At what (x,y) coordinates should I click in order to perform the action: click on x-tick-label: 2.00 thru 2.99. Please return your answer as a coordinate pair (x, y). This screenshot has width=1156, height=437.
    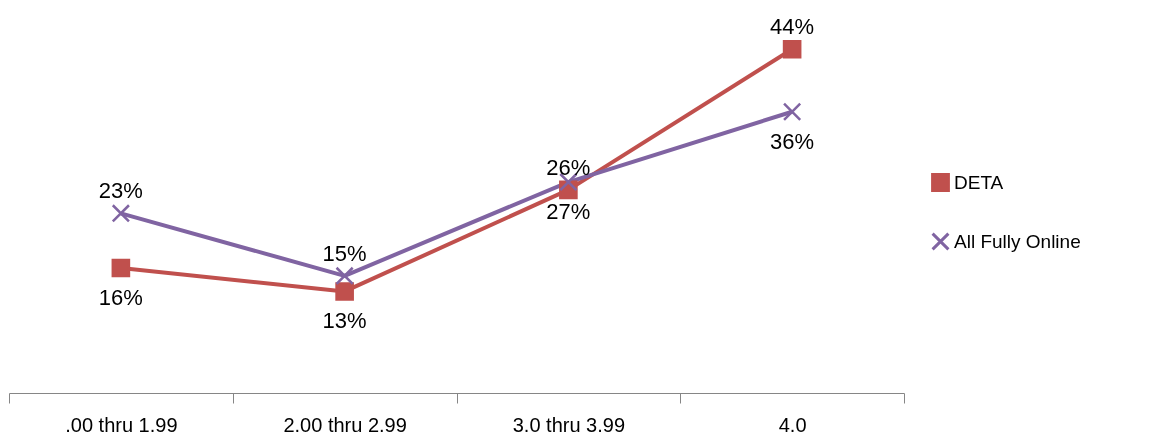
    Looking at the image, I should click on (345, 424).